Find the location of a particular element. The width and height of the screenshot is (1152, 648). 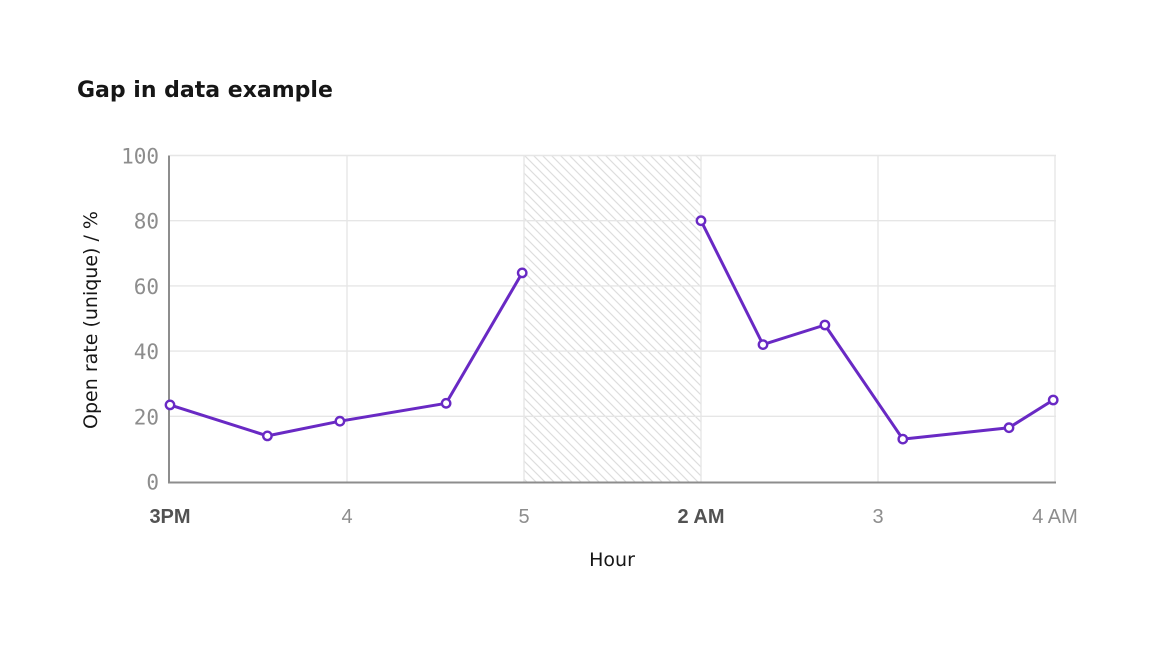

x-tick-label: 2 AM is located at coordinates (700, 517).